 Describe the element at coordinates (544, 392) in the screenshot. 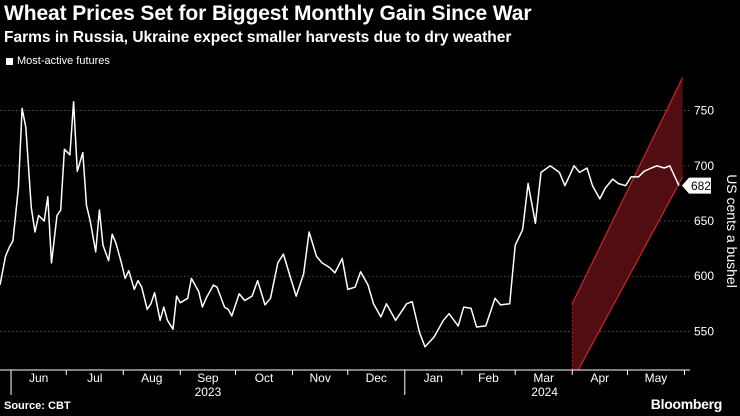

I see `x-year-label: 2024` at that location.